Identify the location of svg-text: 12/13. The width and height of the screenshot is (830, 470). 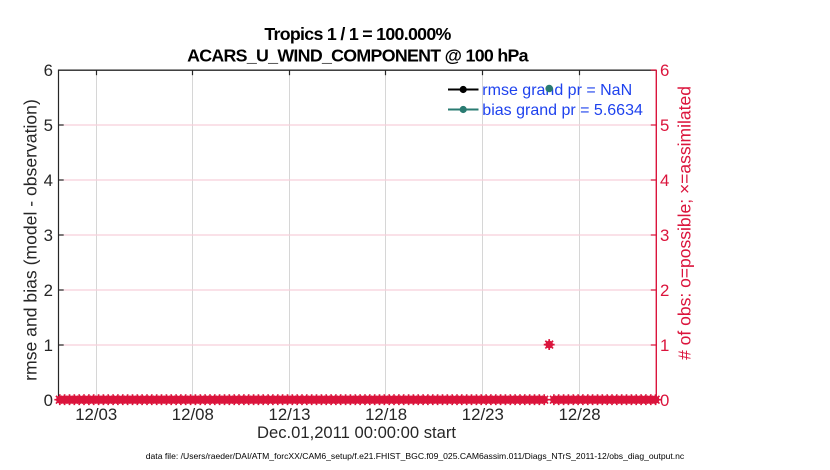
(290, 414).